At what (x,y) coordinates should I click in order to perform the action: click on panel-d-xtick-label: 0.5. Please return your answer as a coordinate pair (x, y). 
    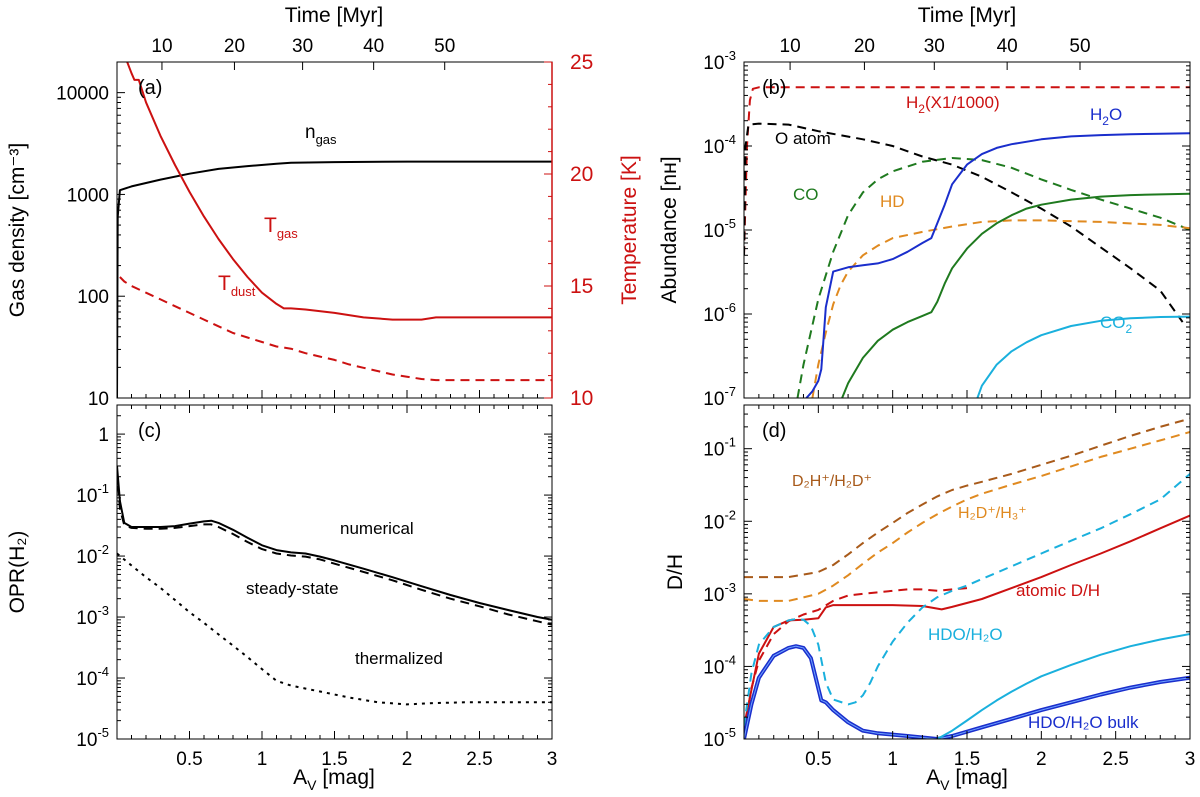
    Looking at the image, I should click on (818, 759).